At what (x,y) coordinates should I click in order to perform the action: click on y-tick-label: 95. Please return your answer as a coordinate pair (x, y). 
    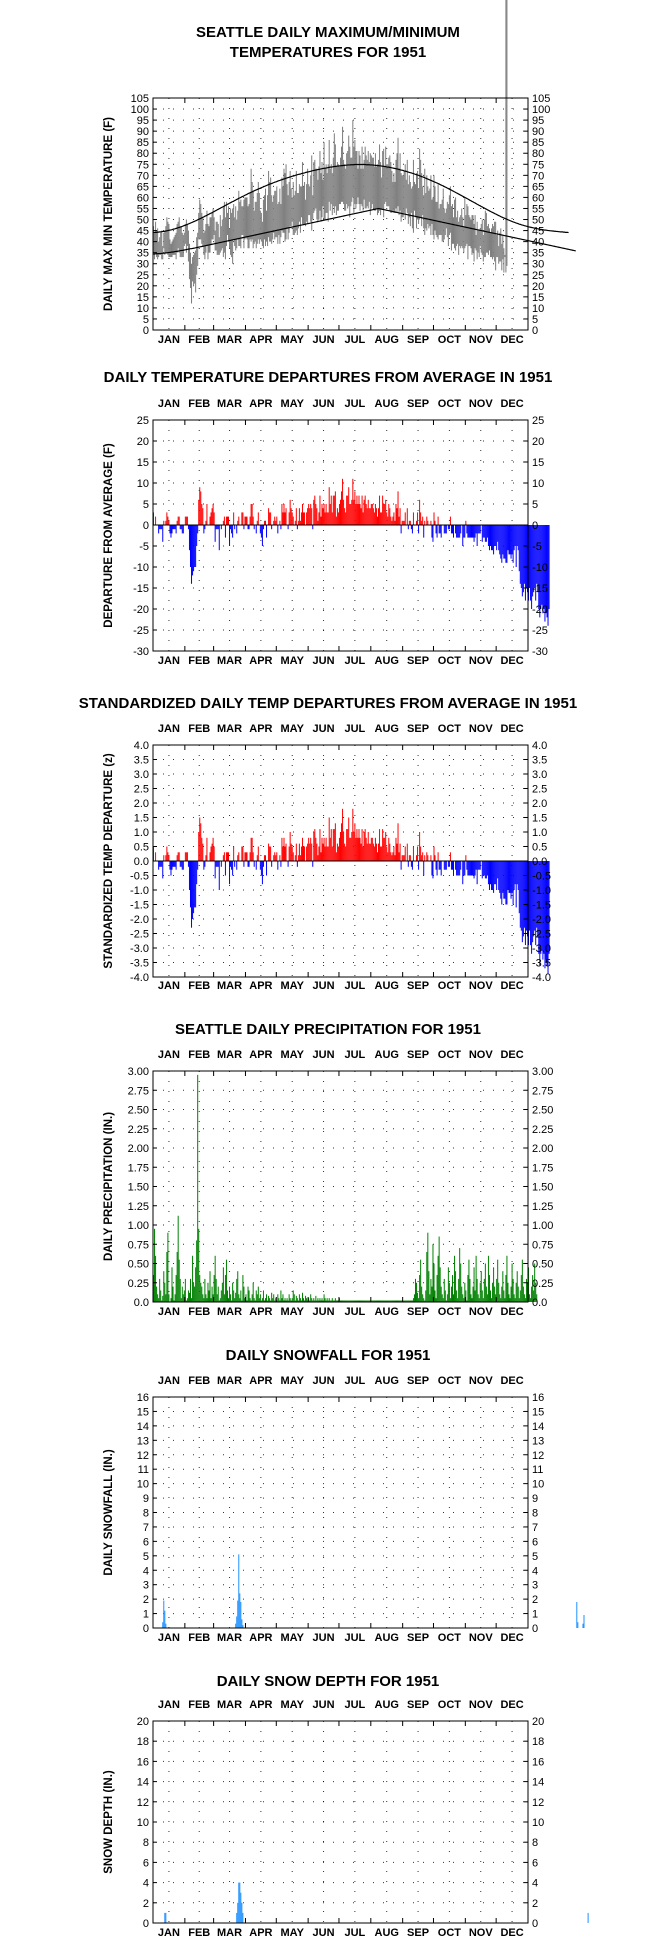
    Looking at the image, I should click on (538, 121).